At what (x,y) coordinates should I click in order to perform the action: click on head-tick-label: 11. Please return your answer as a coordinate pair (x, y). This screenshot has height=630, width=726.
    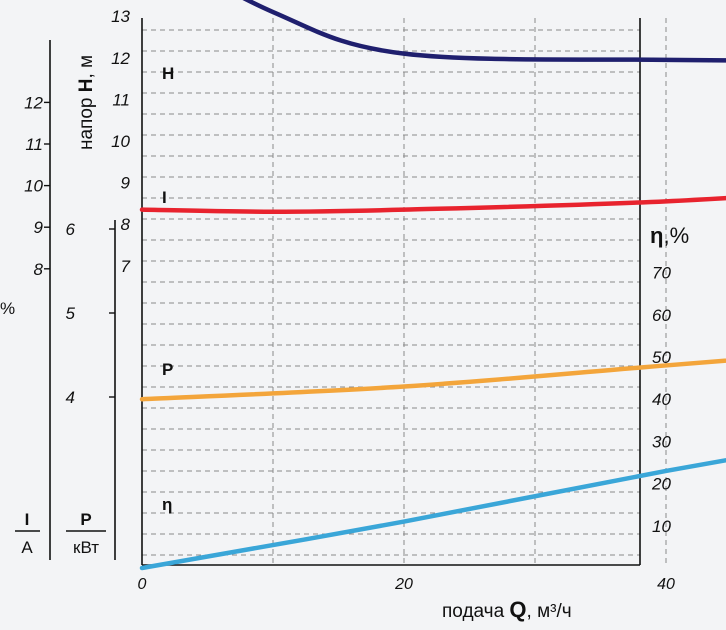
    Looking at the image, I should click on (121, 99).